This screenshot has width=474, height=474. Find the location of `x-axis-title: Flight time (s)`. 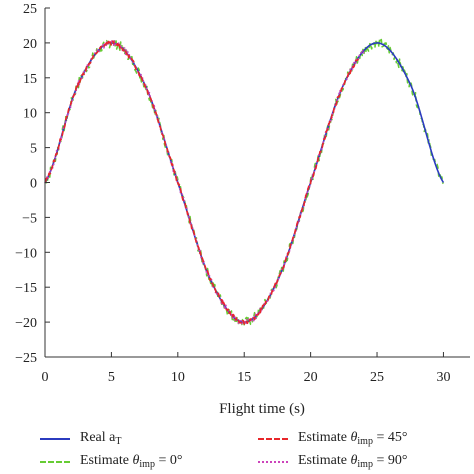

x-axis-title: Flight time (s) is located at coordinates (262, 409).